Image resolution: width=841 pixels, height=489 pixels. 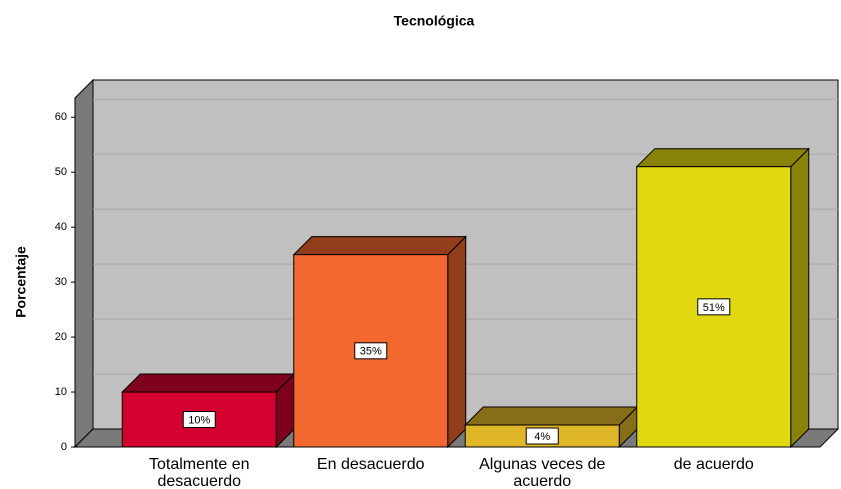 What do you see at coordinates (370, 464) in the screenshot?
I see `x-tick-label: En desacuerdo` at bounding box center [370, 464].